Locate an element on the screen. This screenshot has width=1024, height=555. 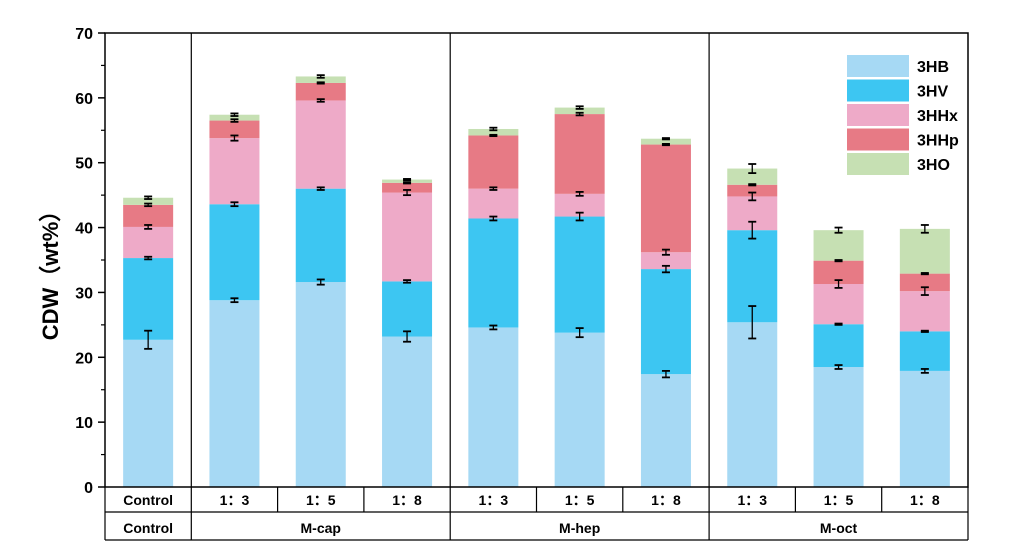
legend-label: 3HHp is located at coordinates (938, 141).